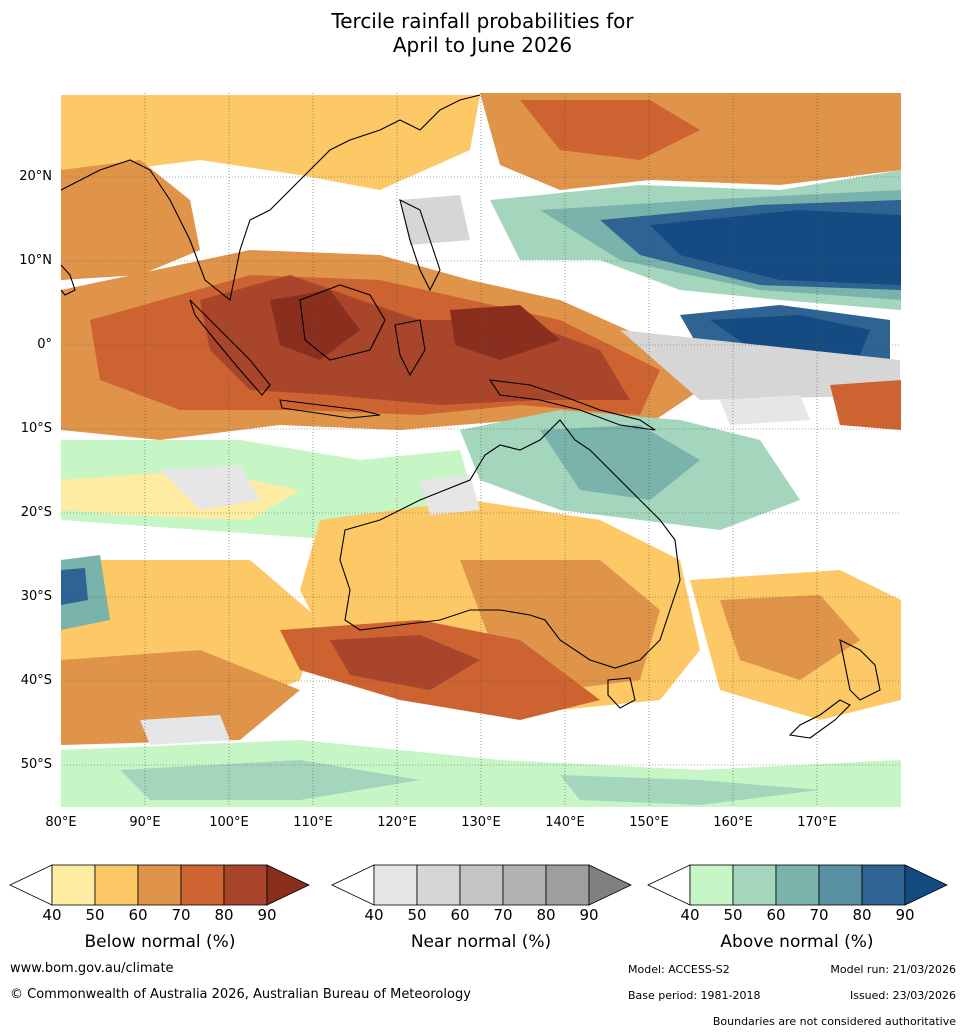  What do you see at coordinates (902, 995) in the screenshot?
I see `issued-date: Issued: 23/03/2026` at bounding box center [902, 995].